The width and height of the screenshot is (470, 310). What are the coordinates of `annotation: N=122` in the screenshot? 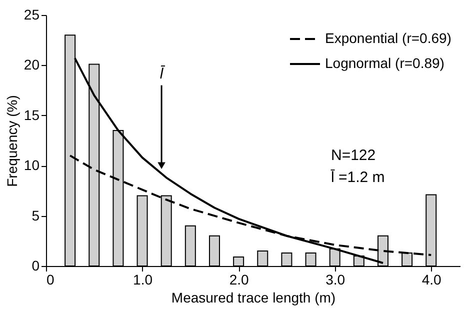 It's located at (353, 155).